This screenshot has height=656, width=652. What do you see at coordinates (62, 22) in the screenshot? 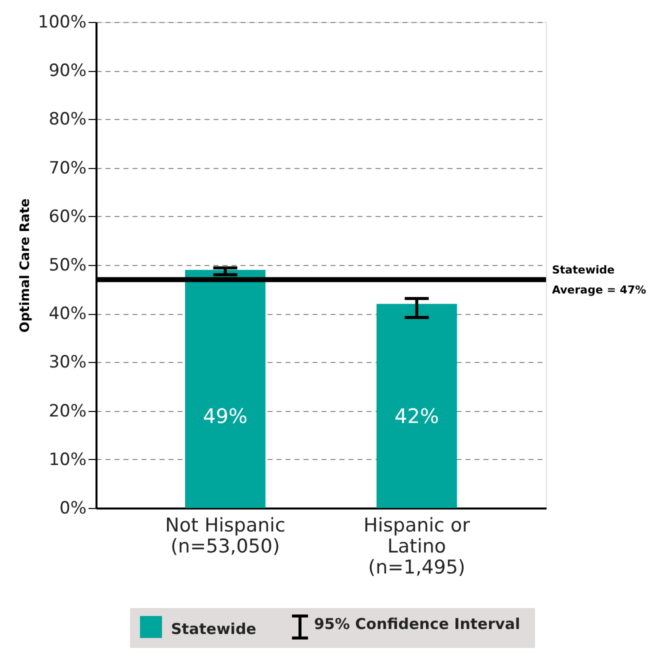
I see `y-tick-label: 100%` at bounding box center [62, 22].